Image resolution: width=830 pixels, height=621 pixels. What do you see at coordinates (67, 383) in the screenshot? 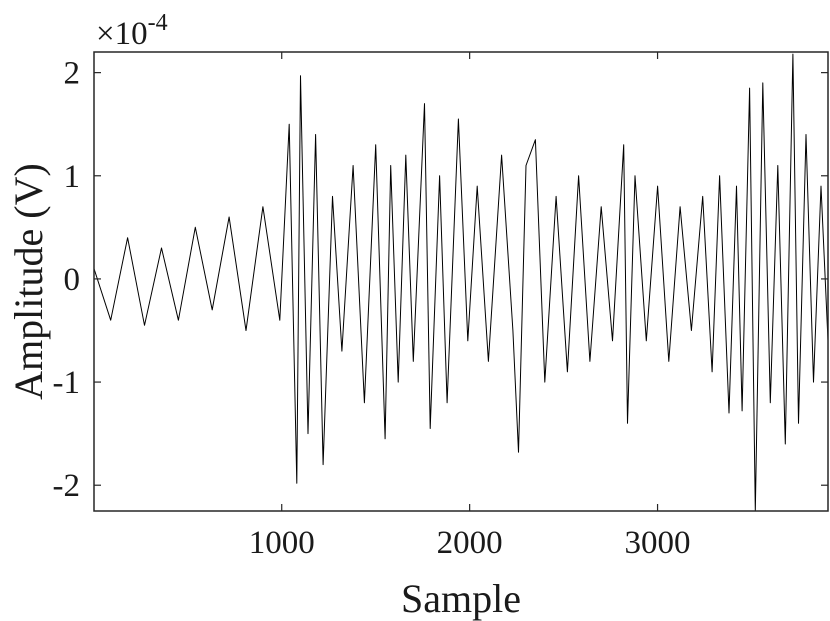
I see `y-tick-label: -1` at bounding box center [67, 383].